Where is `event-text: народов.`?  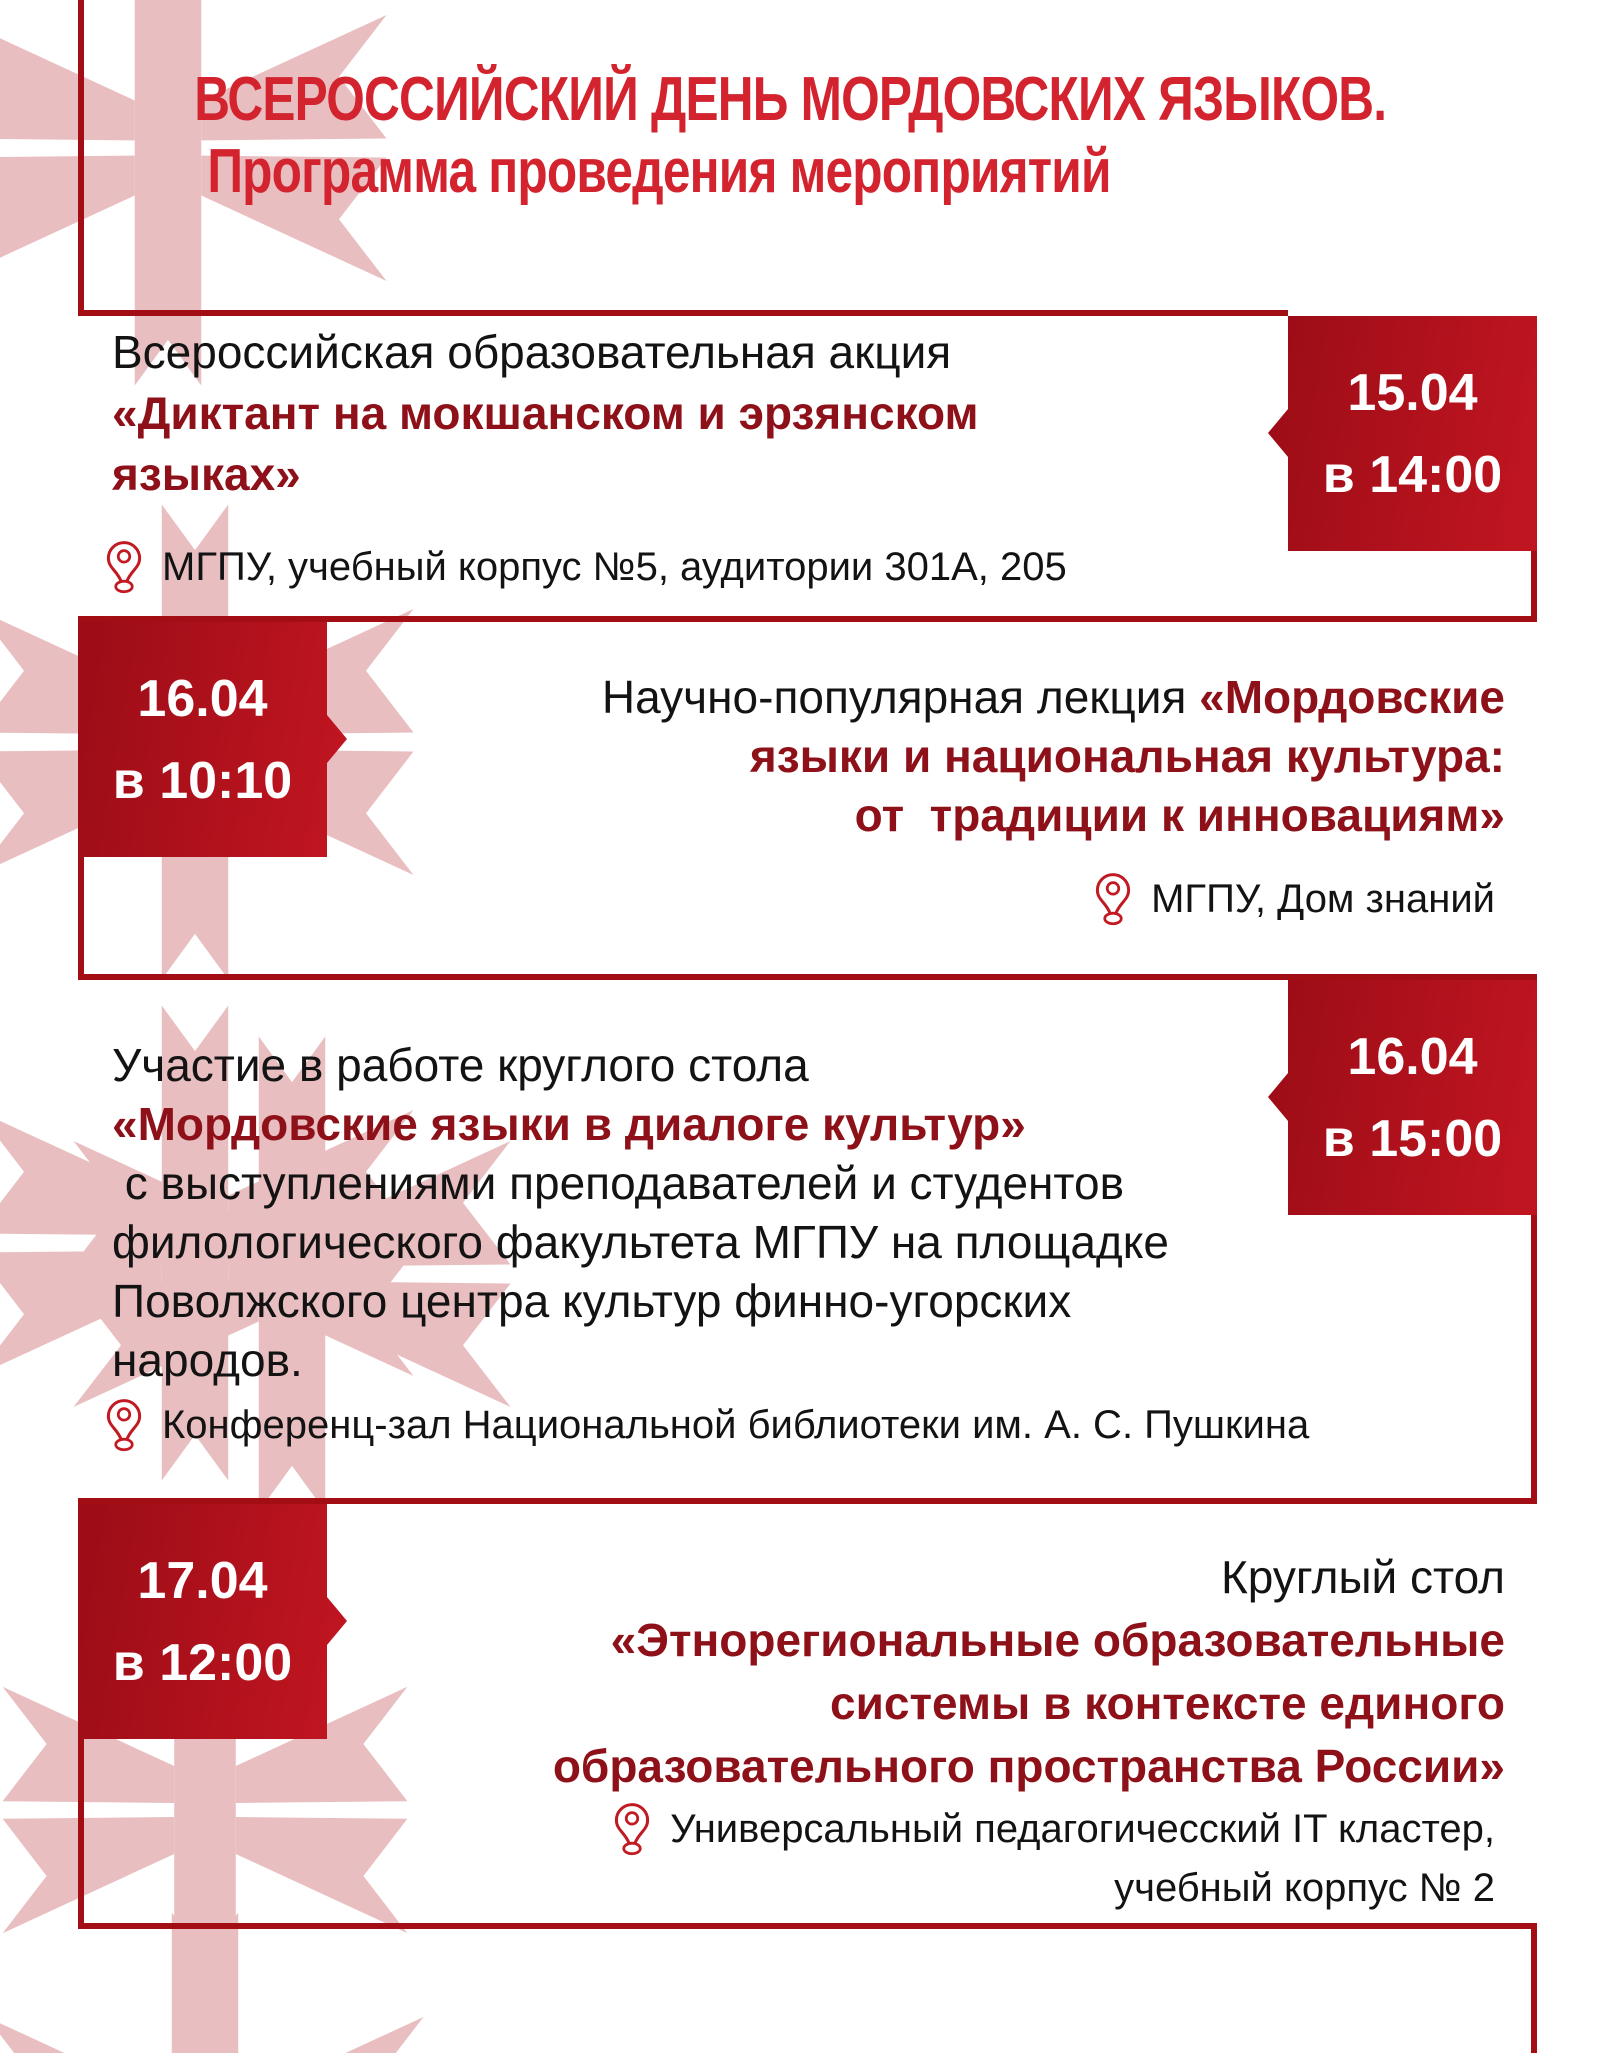
event-text: народов. is located at coordinates (207, 1360).